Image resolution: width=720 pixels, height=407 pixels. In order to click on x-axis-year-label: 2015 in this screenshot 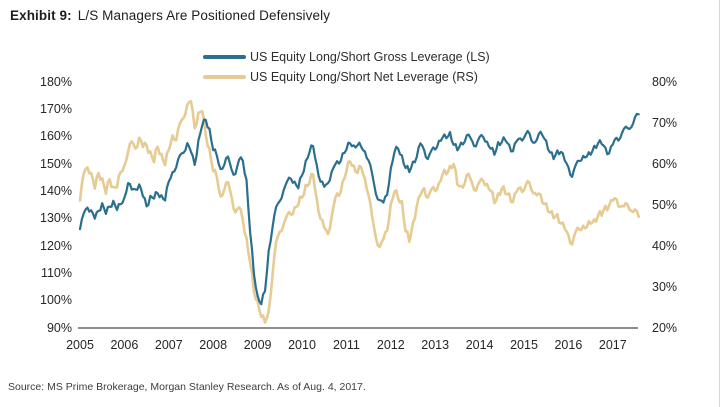, I will do `click(524, 345)`.